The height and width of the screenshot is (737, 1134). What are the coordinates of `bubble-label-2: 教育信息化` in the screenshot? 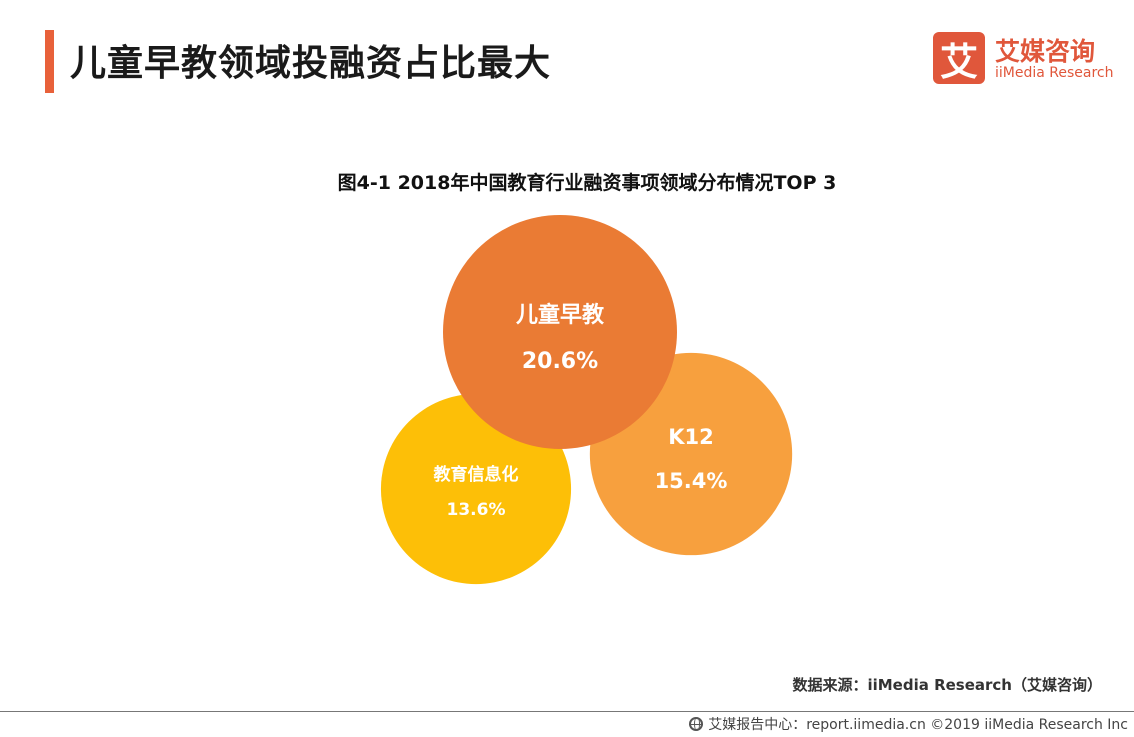 It's located at (476, 474).